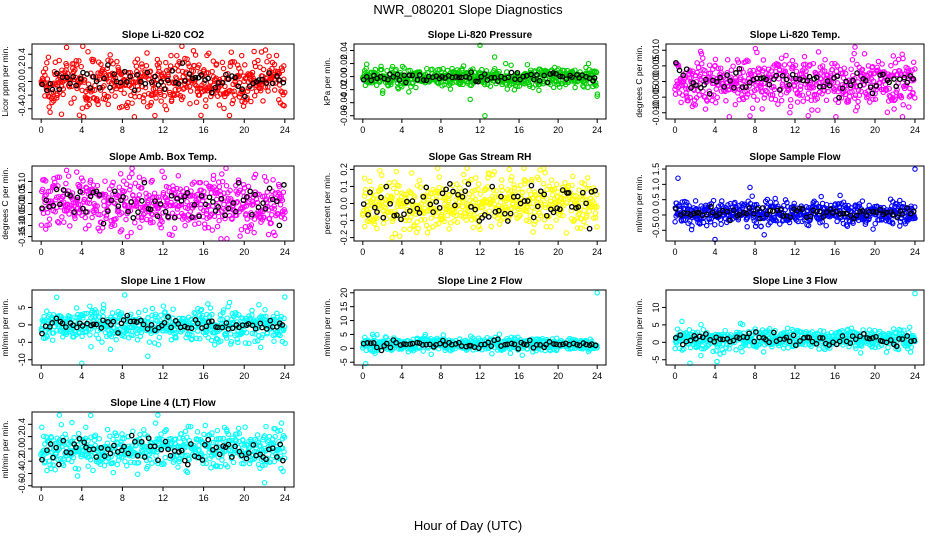 The image size is (936, 540). Describe the element at coordinates (22, 307) in the screenshot. I see `y-tick-label: 5` at that location.